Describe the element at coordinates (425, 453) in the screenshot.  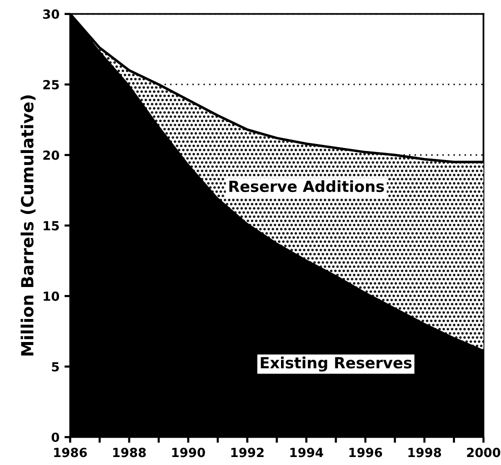
I see `x-tick-label: 1998` at that location.